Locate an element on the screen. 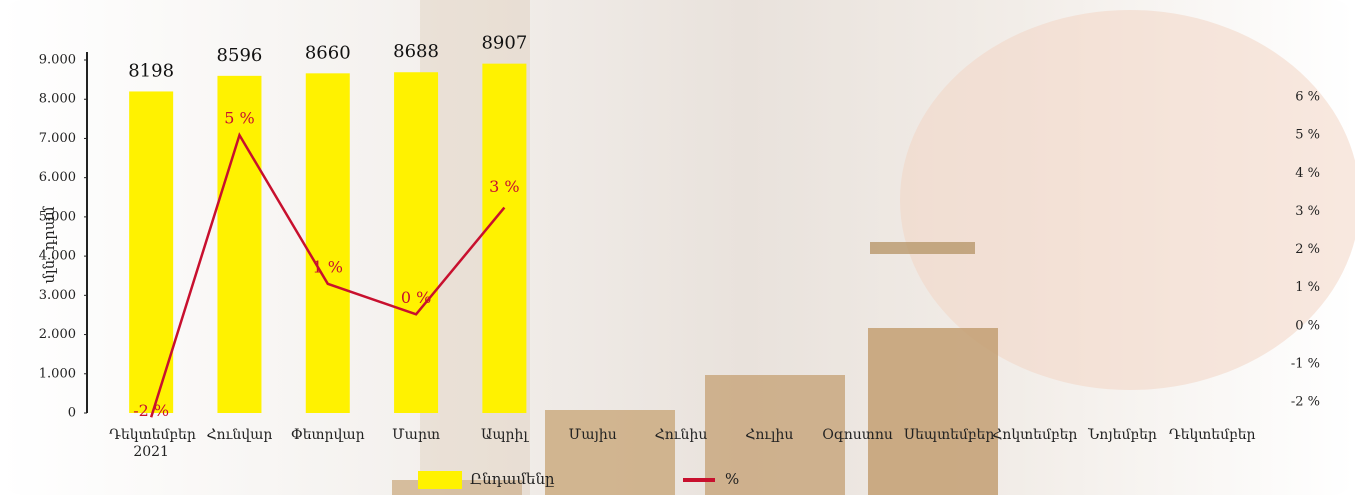  y-tick-label: 9.000 is located at coordinates (57, 60).